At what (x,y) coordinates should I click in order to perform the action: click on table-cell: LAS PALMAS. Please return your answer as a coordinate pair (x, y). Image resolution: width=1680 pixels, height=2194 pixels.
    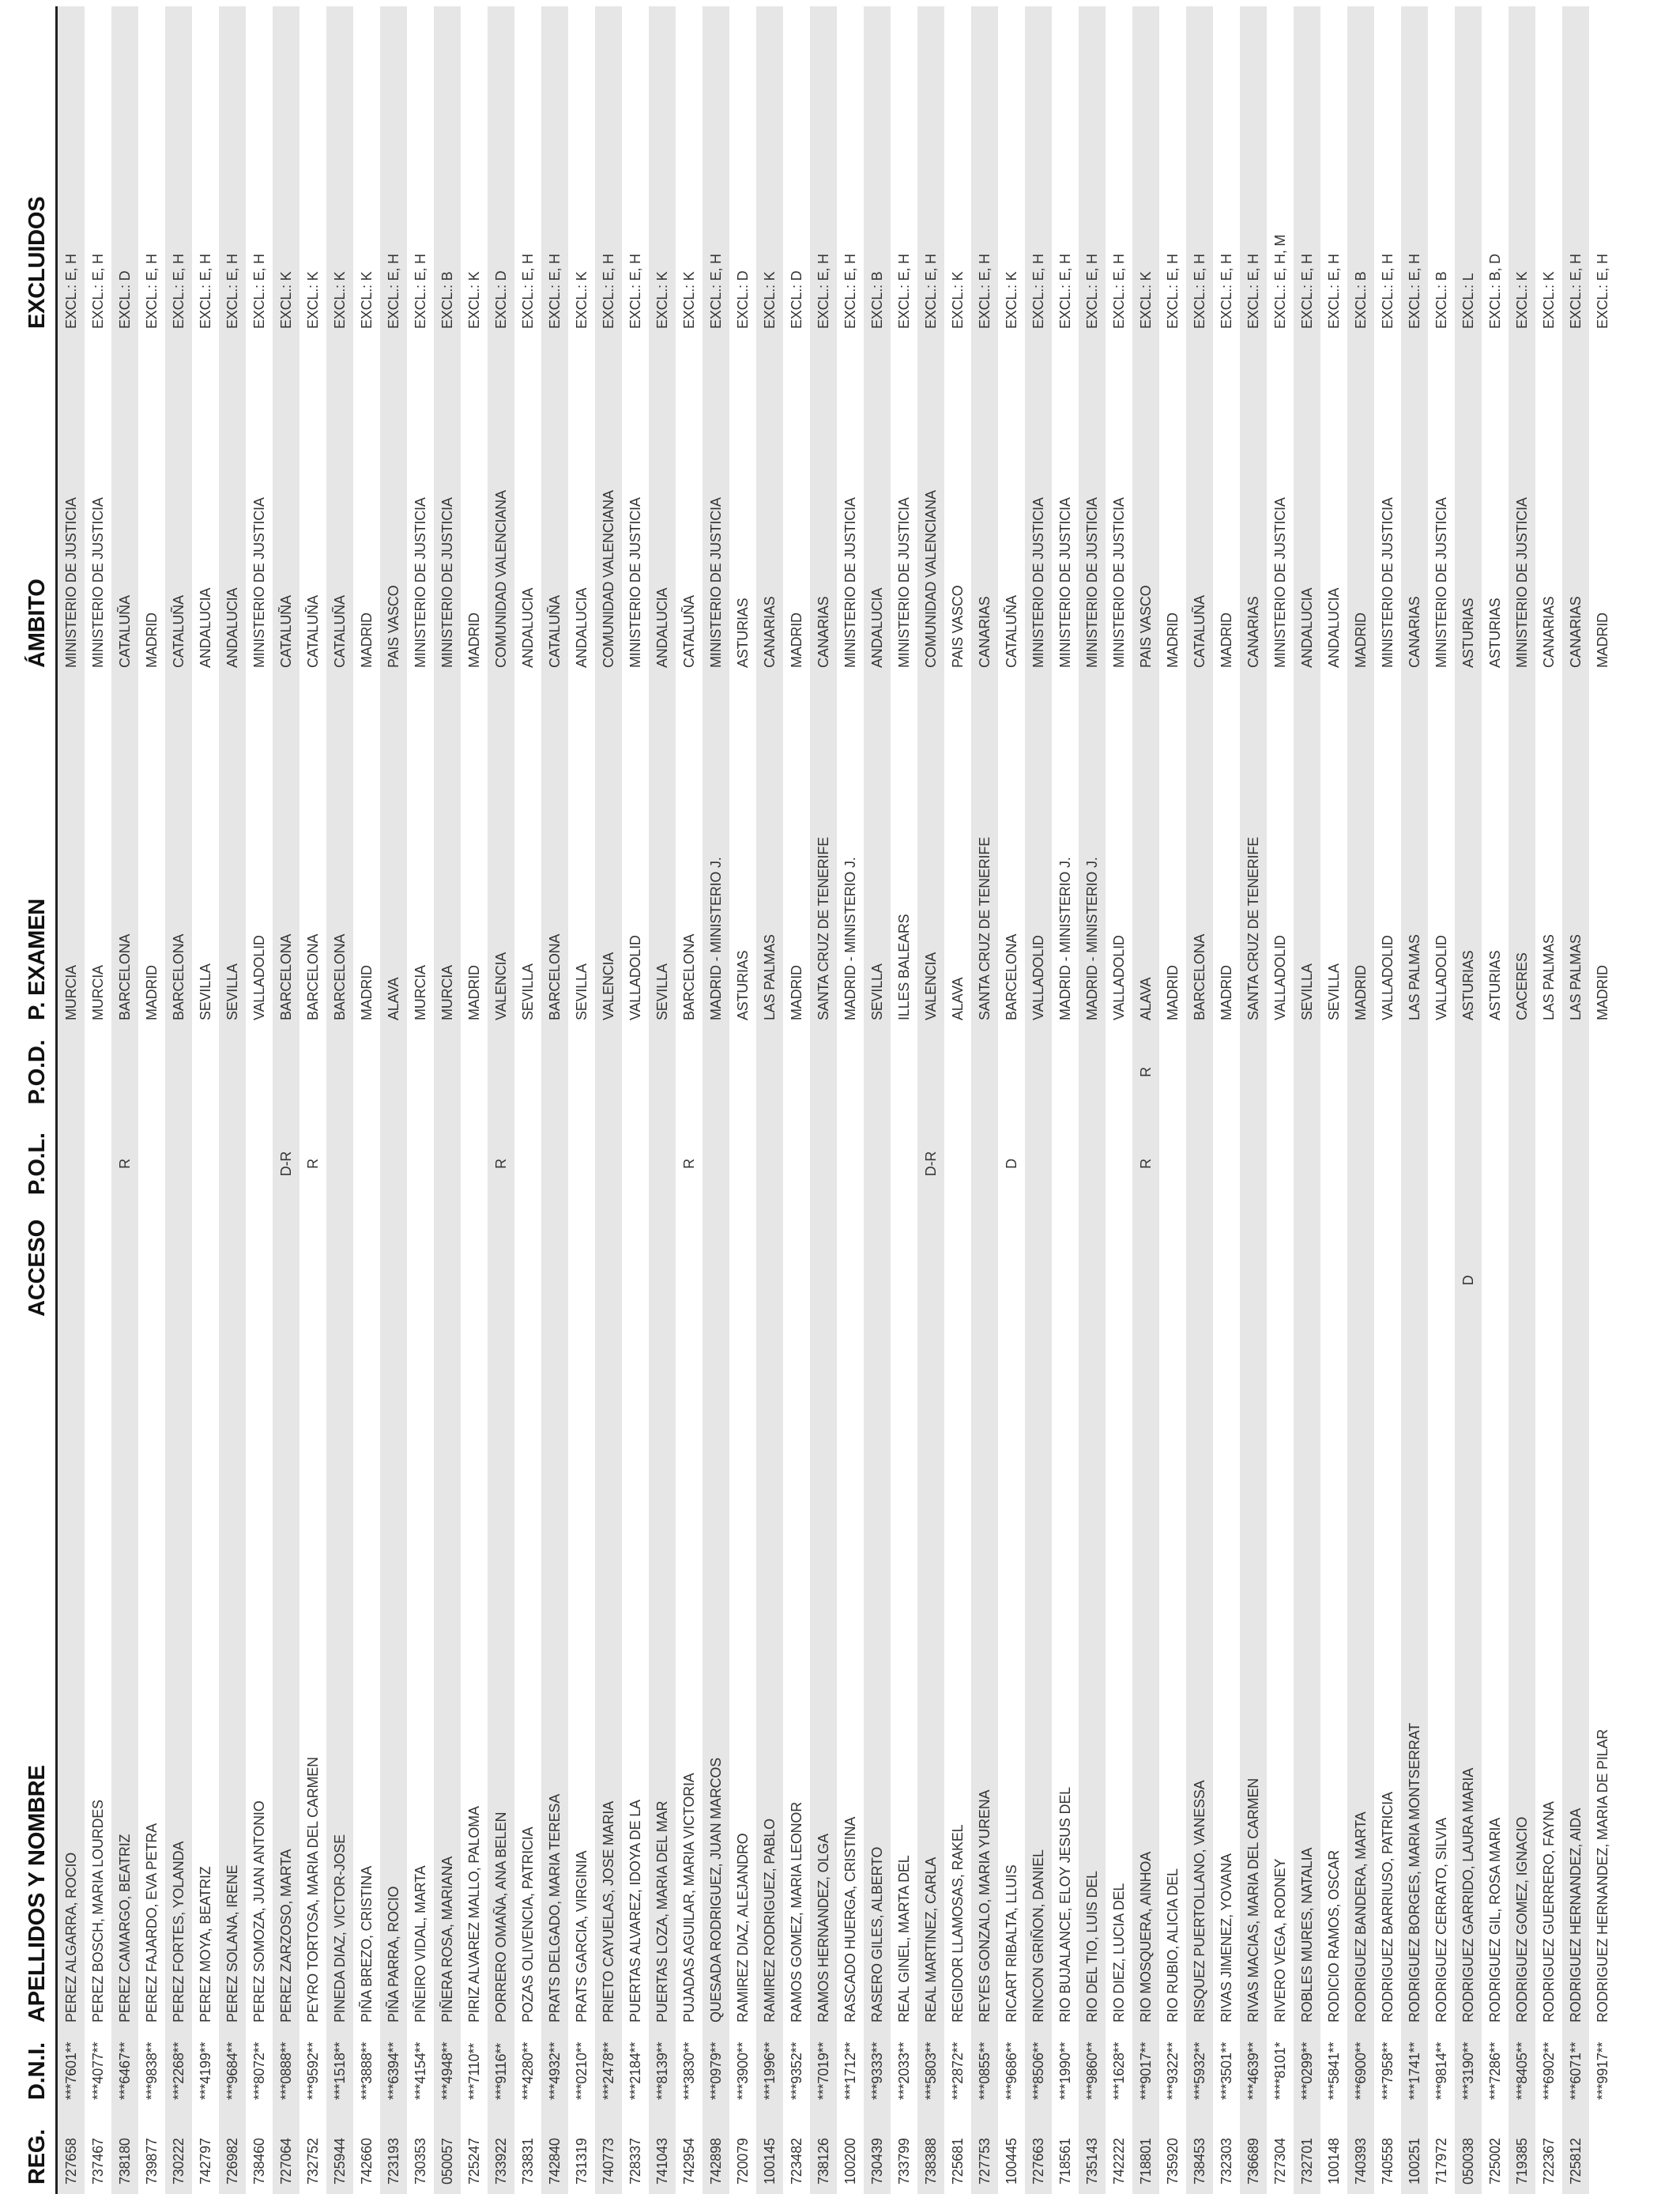
    Looking at the image, I should click on (1548, 977).